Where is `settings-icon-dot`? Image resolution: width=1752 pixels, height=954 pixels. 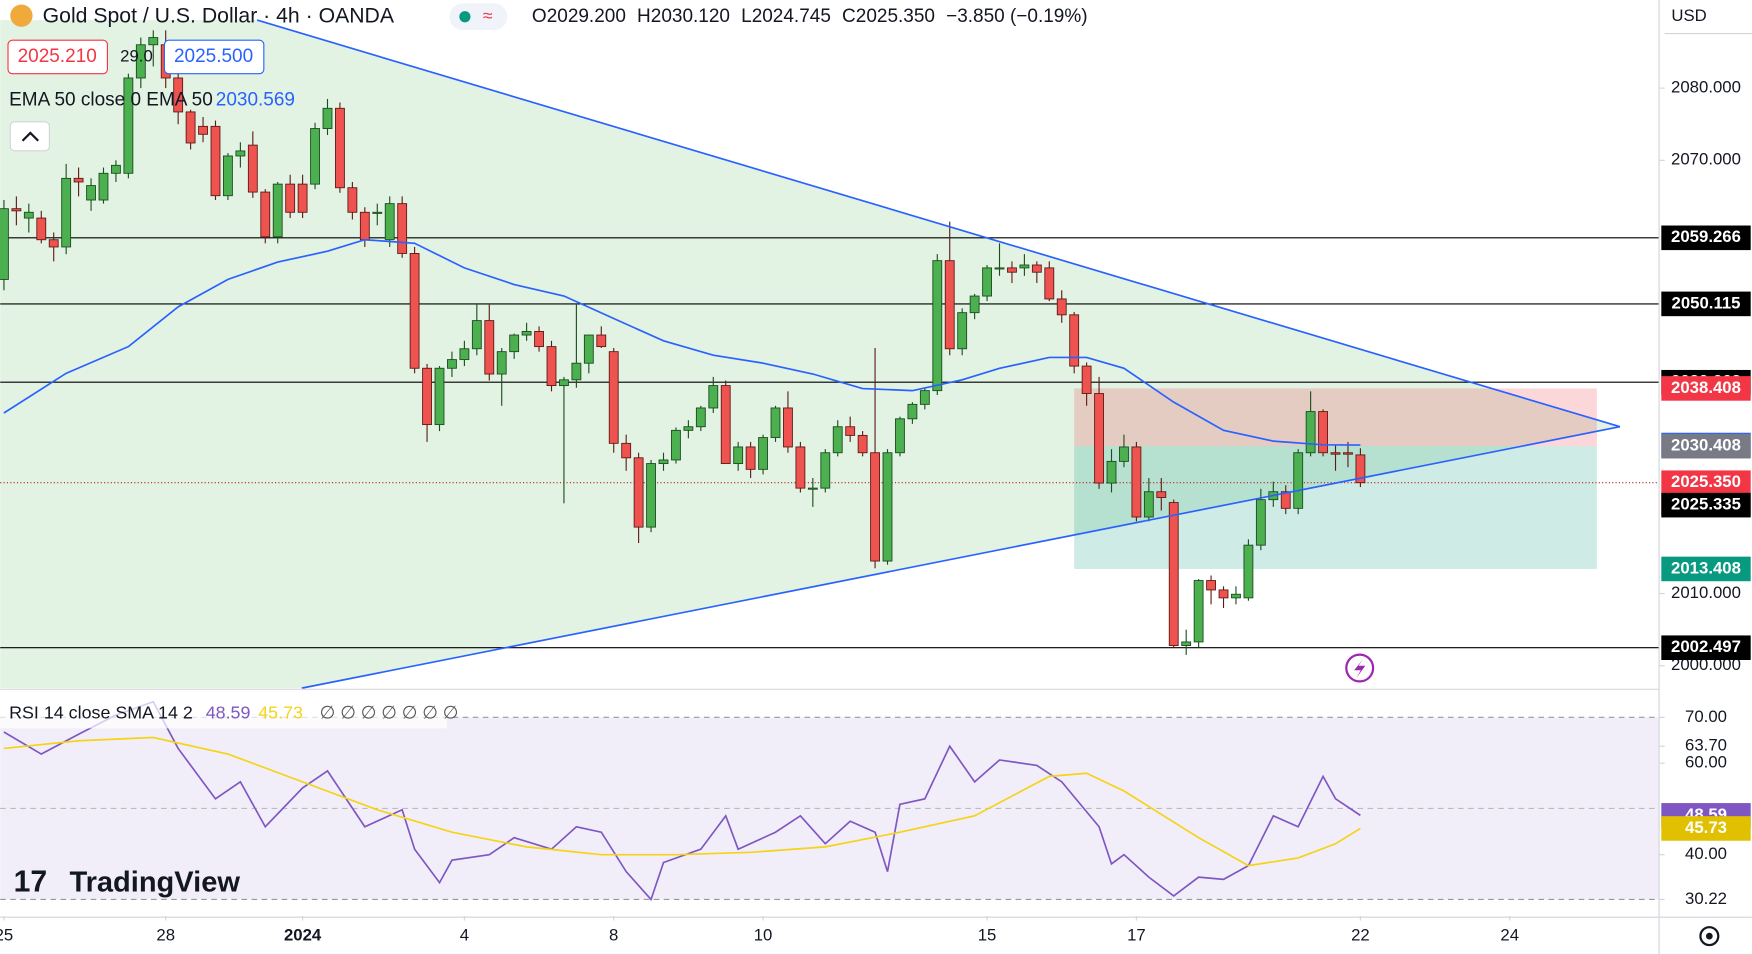 settings-icon-dot is located at coordinates (1709, 936).